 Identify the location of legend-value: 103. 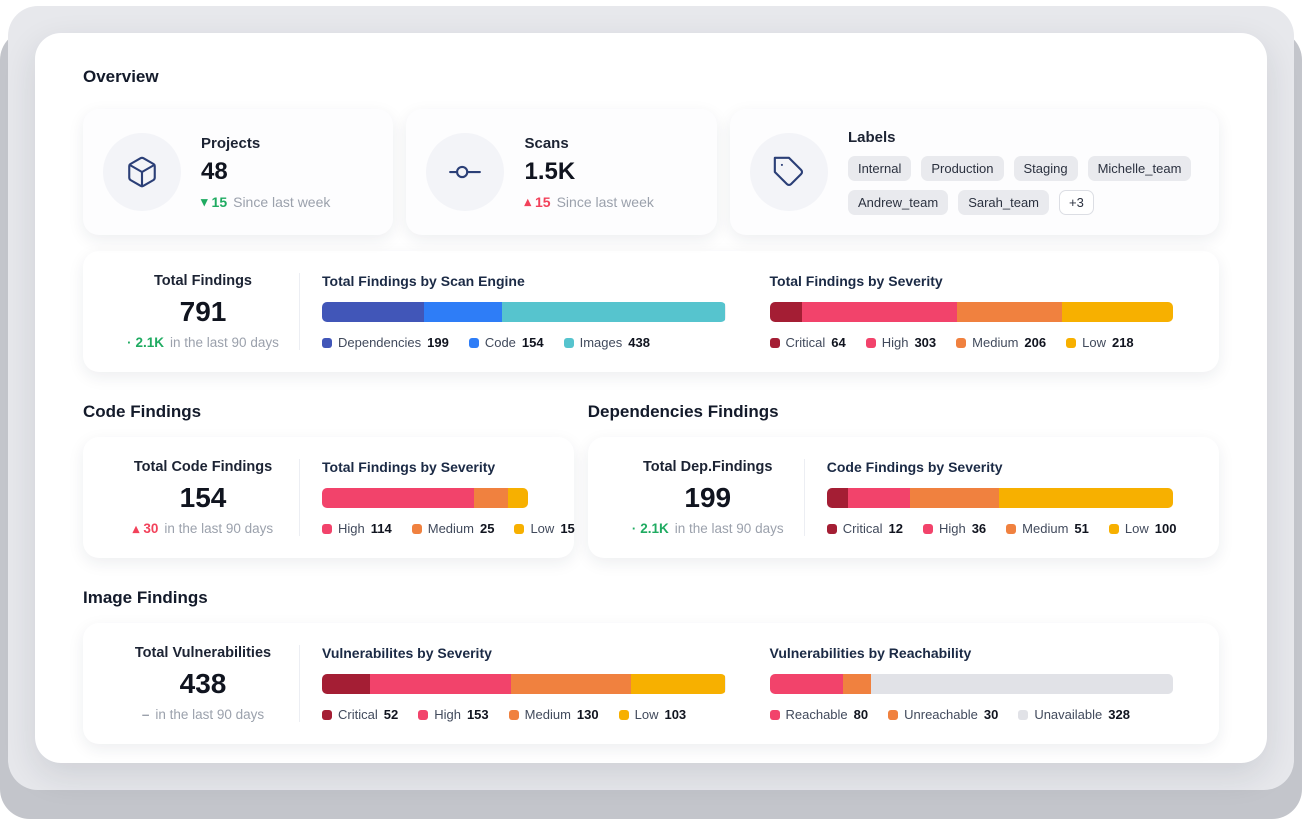
(675, 714).